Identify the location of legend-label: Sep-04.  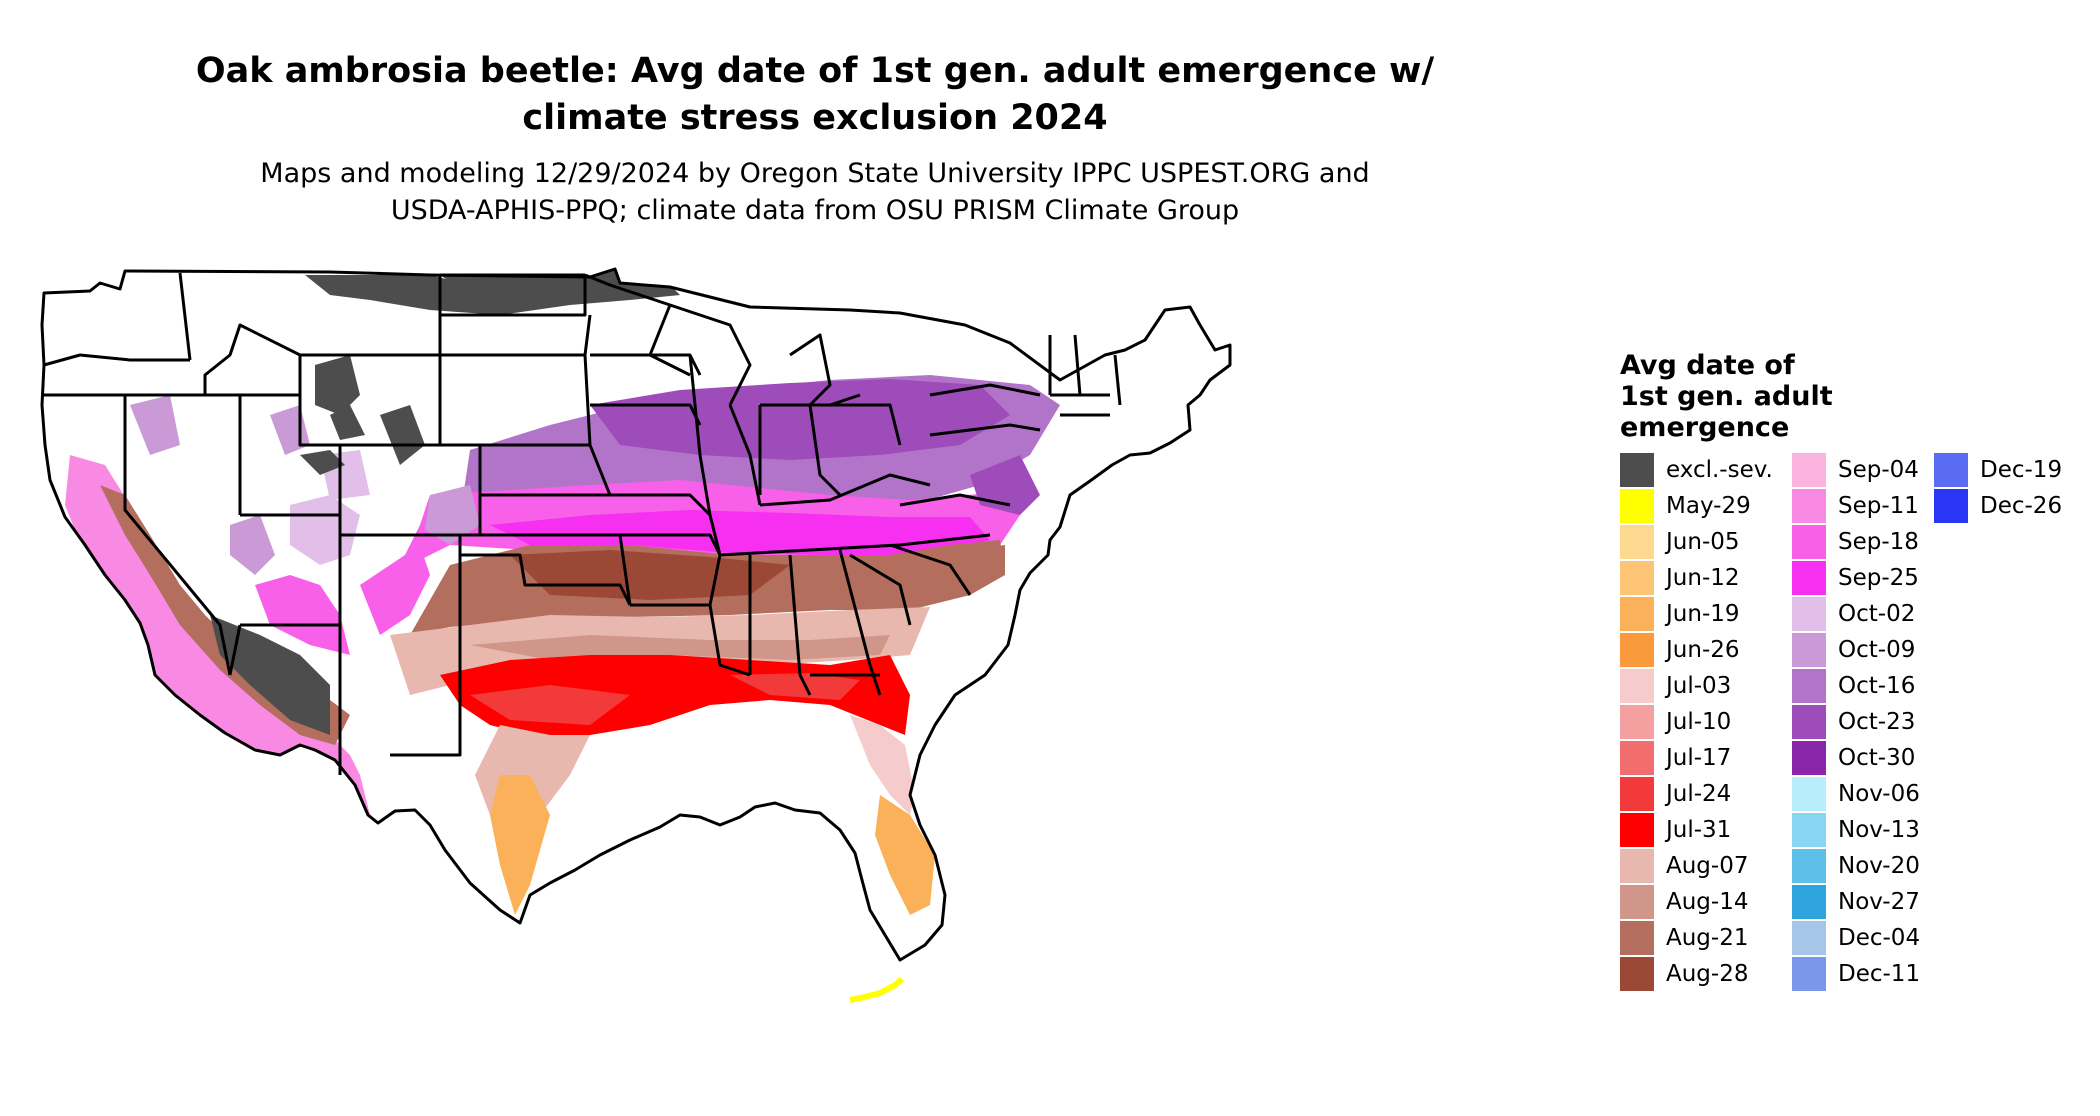
(1878, 470).